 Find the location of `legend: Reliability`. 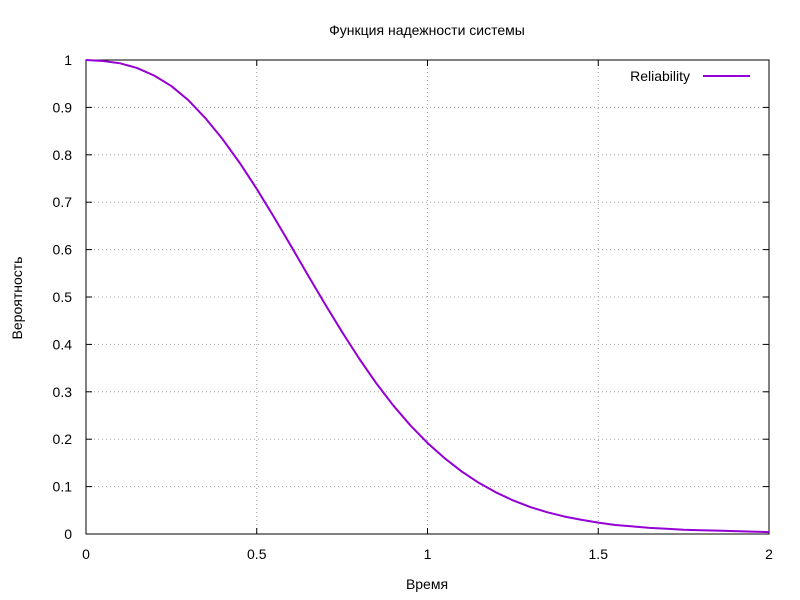

legend: Reliability is located at coordinates (690, 76).